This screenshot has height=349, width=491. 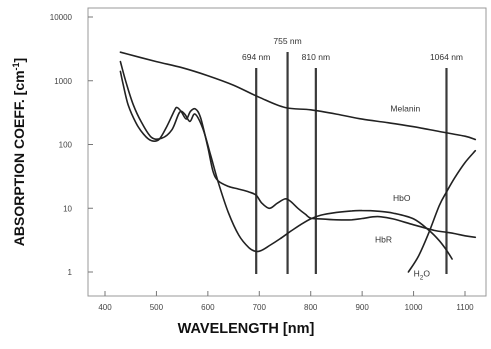 What do you see at coordinates (422, 277) in the screenshot?
I see `curve-label-subscript: 2` at bounding box center [422, 277].